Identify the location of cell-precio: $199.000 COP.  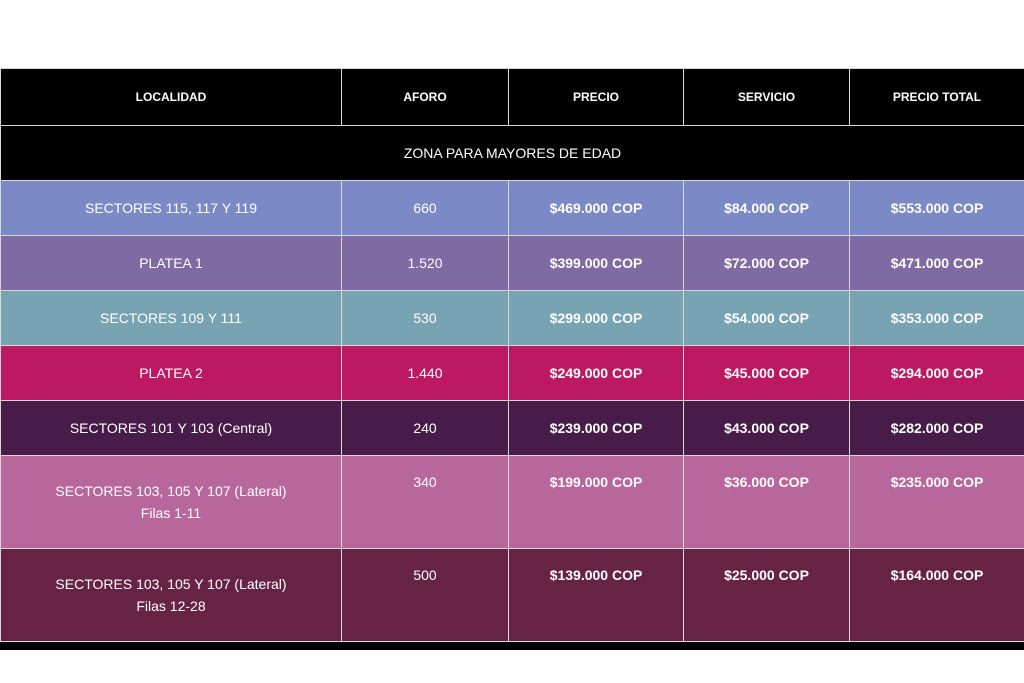
(596, 502).